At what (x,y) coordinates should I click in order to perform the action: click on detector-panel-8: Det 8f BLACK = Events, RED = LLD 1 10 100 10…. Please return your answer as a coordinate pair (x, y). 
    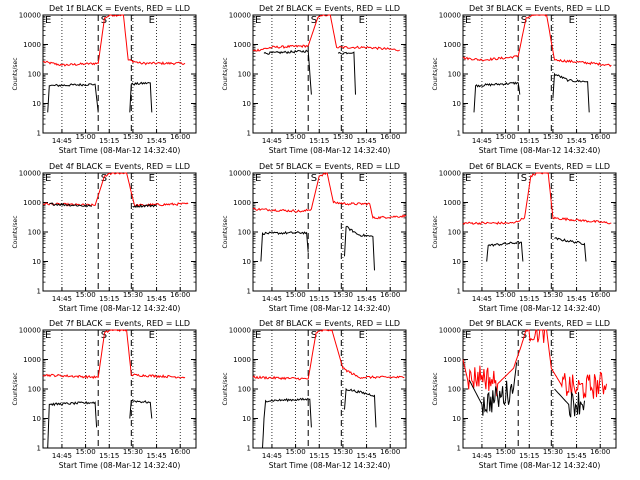
    Looking at the image, I should click on (314, 394).